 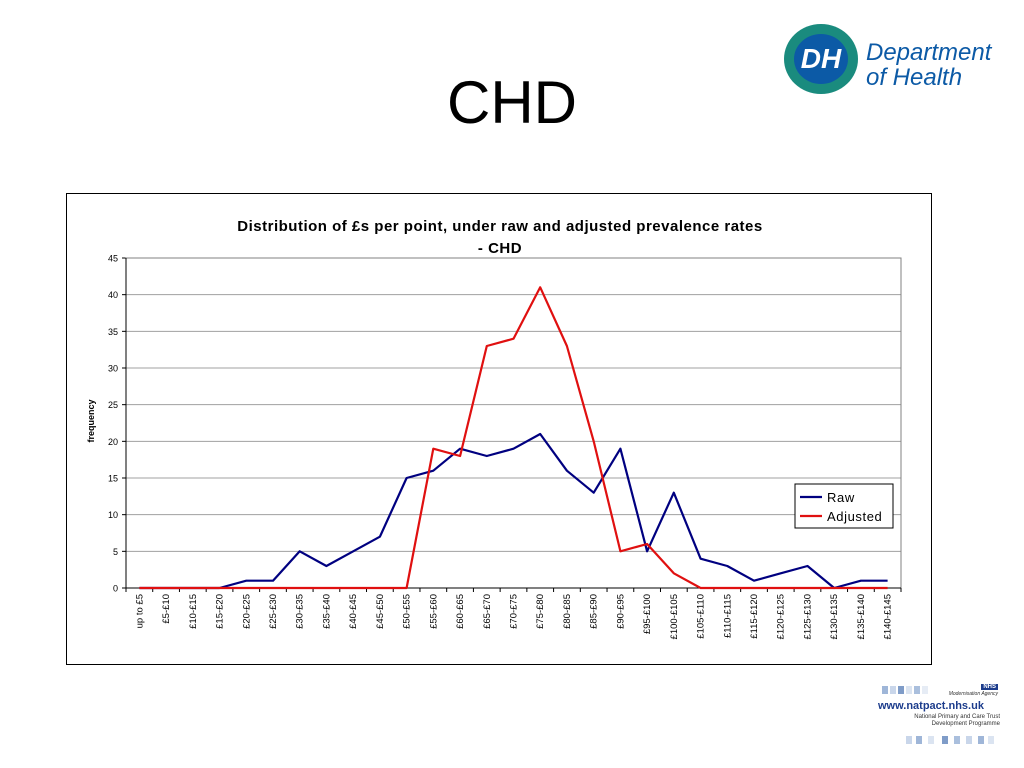 What do you see at coordinates (540, 611) in the screenshot?
I see `x-tick-label: £75-£80` at bounding box center [540, 611].